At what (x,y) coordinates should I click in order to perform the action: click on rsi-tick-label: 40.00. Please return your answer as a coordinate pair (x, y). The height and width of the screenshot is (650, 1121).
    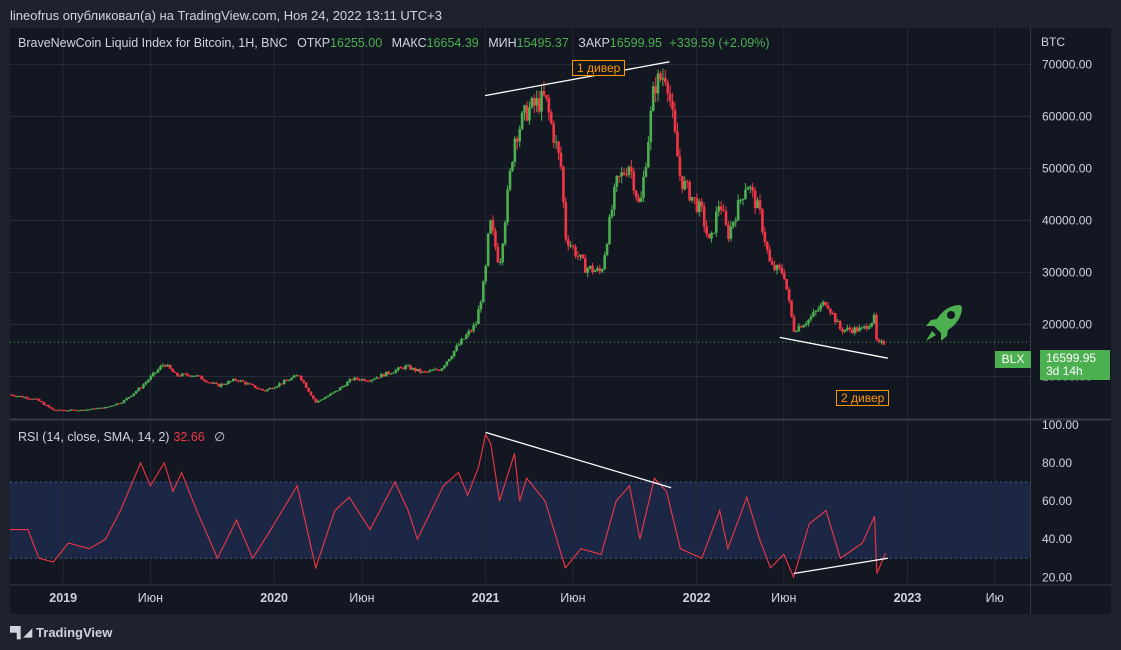
    Looking at the image, I should click on (1057, 539).